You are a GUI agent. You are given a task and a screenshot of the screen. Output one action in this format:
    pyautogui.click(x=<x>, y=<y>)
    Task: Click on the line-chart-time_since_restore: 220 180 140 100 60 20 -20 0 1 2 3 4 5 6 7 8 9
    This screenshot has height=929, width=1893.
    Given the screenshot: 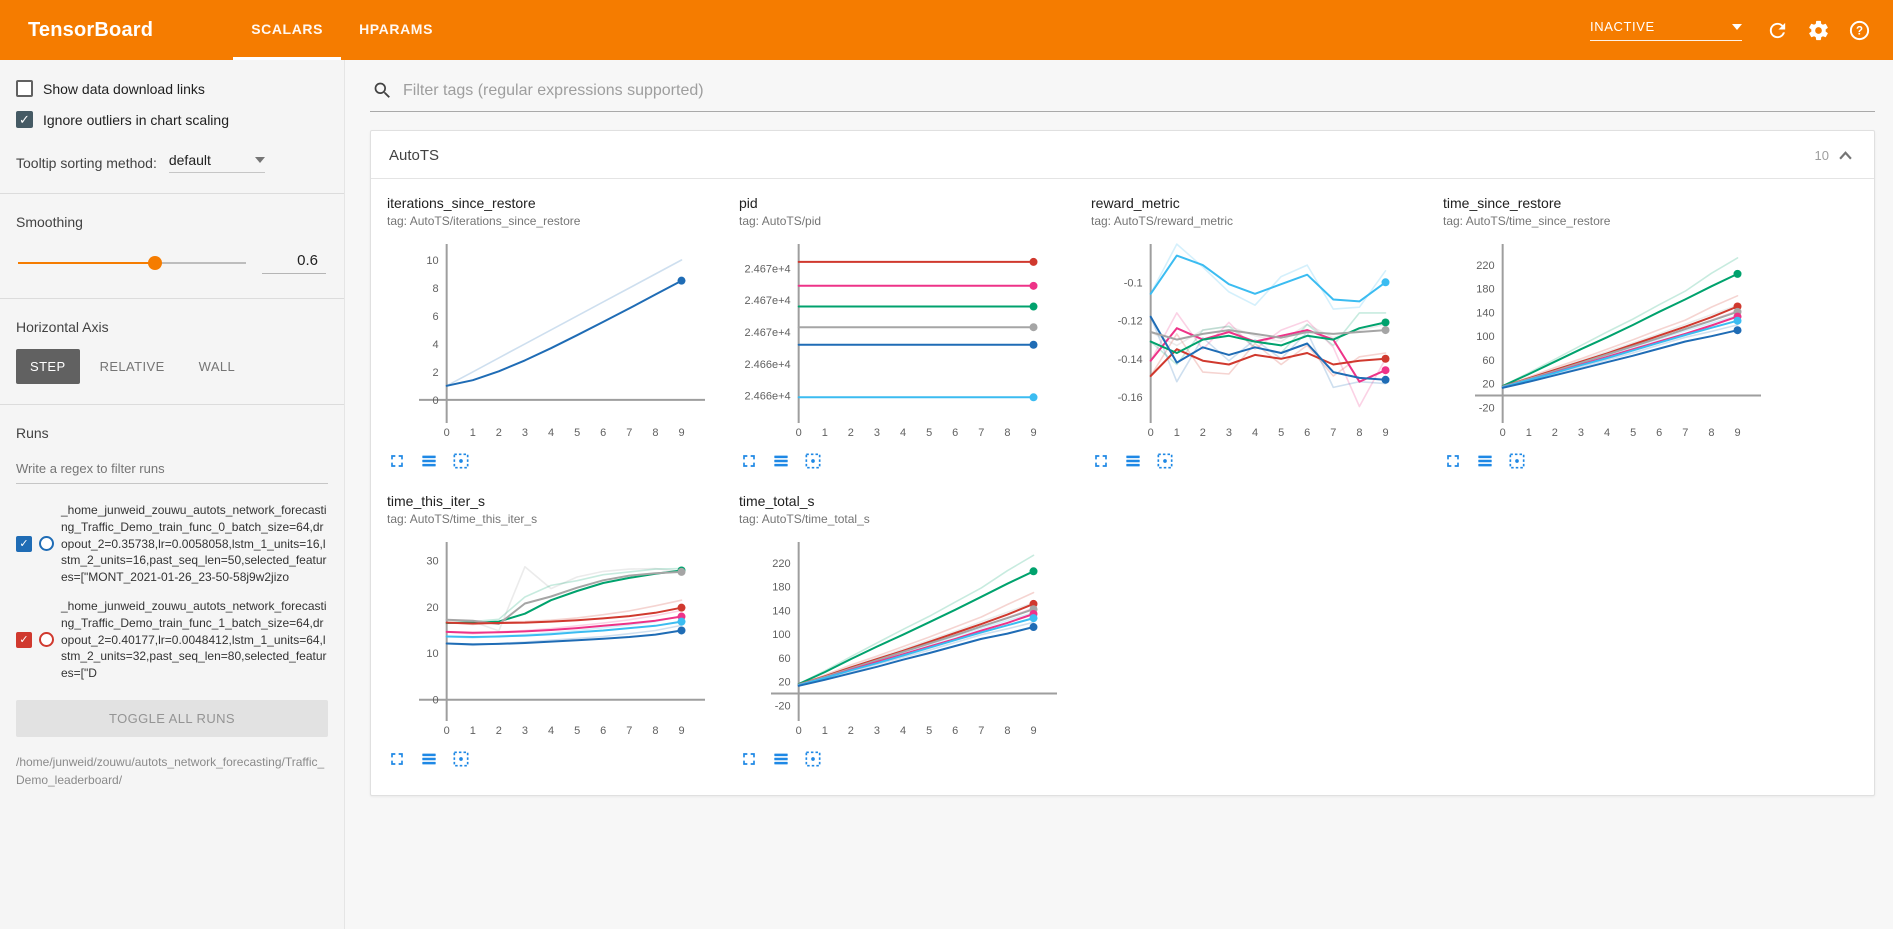 What is the action you would take?
    pyautogui.click(x=1608, y=339)
    